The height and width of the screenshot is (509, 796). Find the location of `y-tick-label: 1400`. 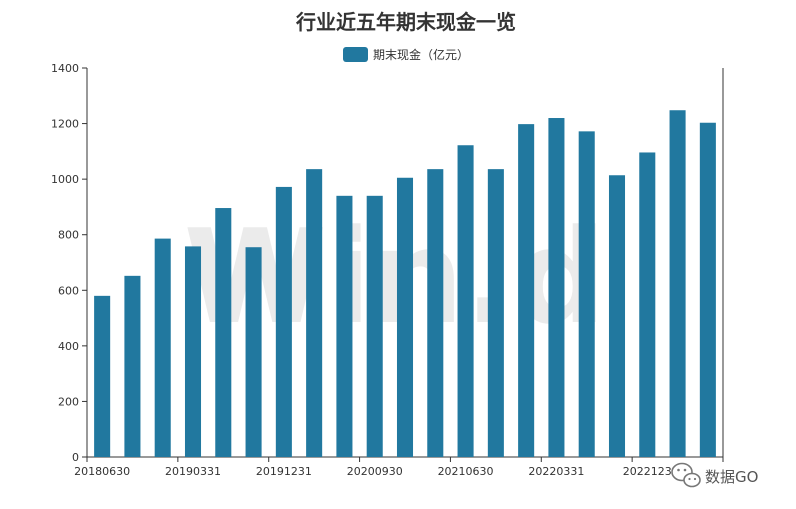

y-tick-label: 1400 is located at coordinates (65, 68).